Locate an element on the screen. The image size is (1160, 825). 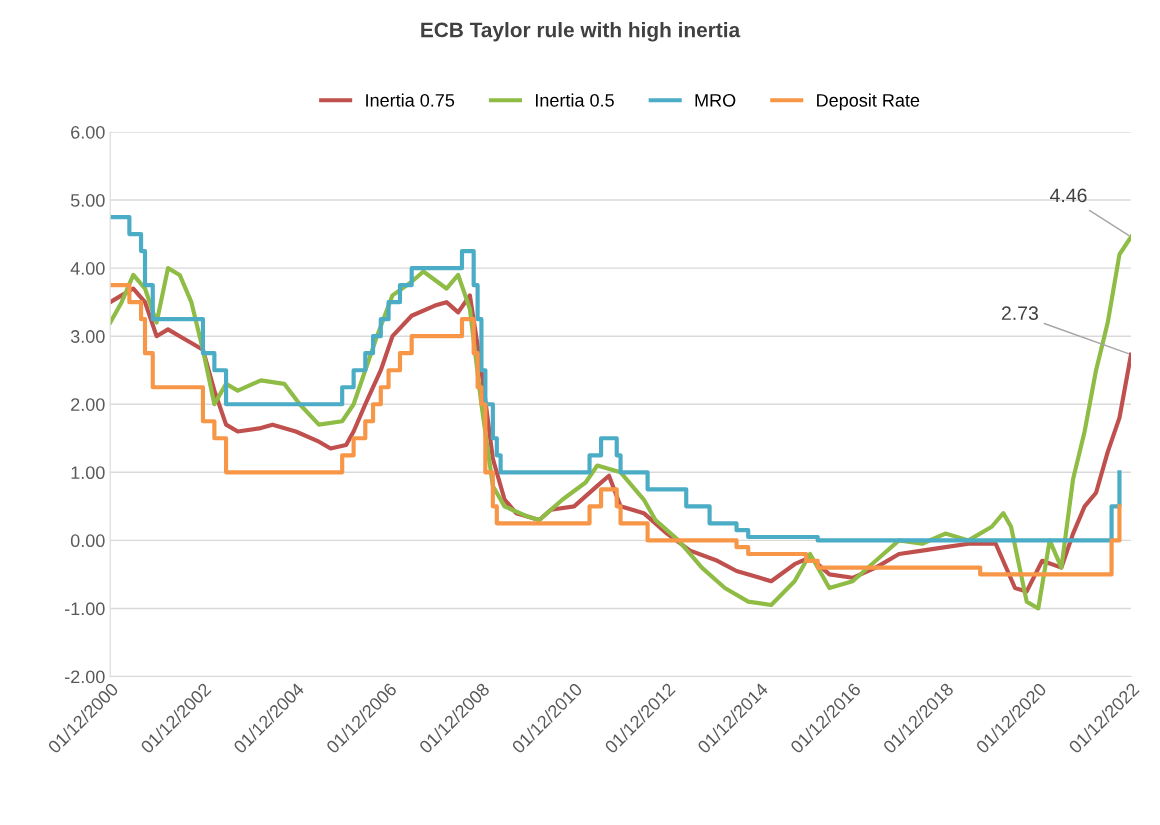
annotation: 4.46 is located at coordinates (1068, 195).